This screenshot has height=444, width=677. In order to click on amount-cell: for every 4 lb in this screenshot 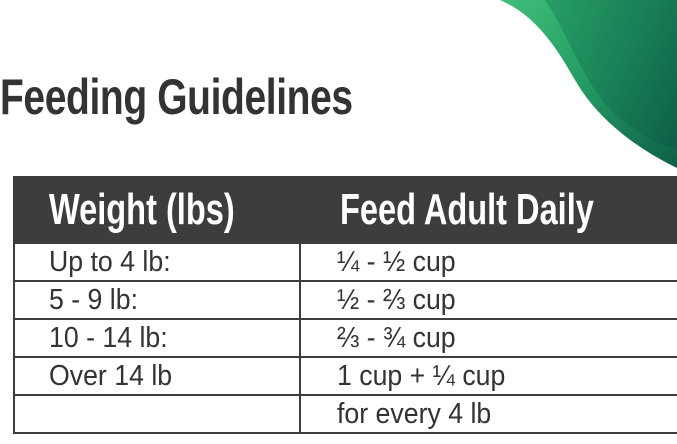, I will do `click(487, 414)`.